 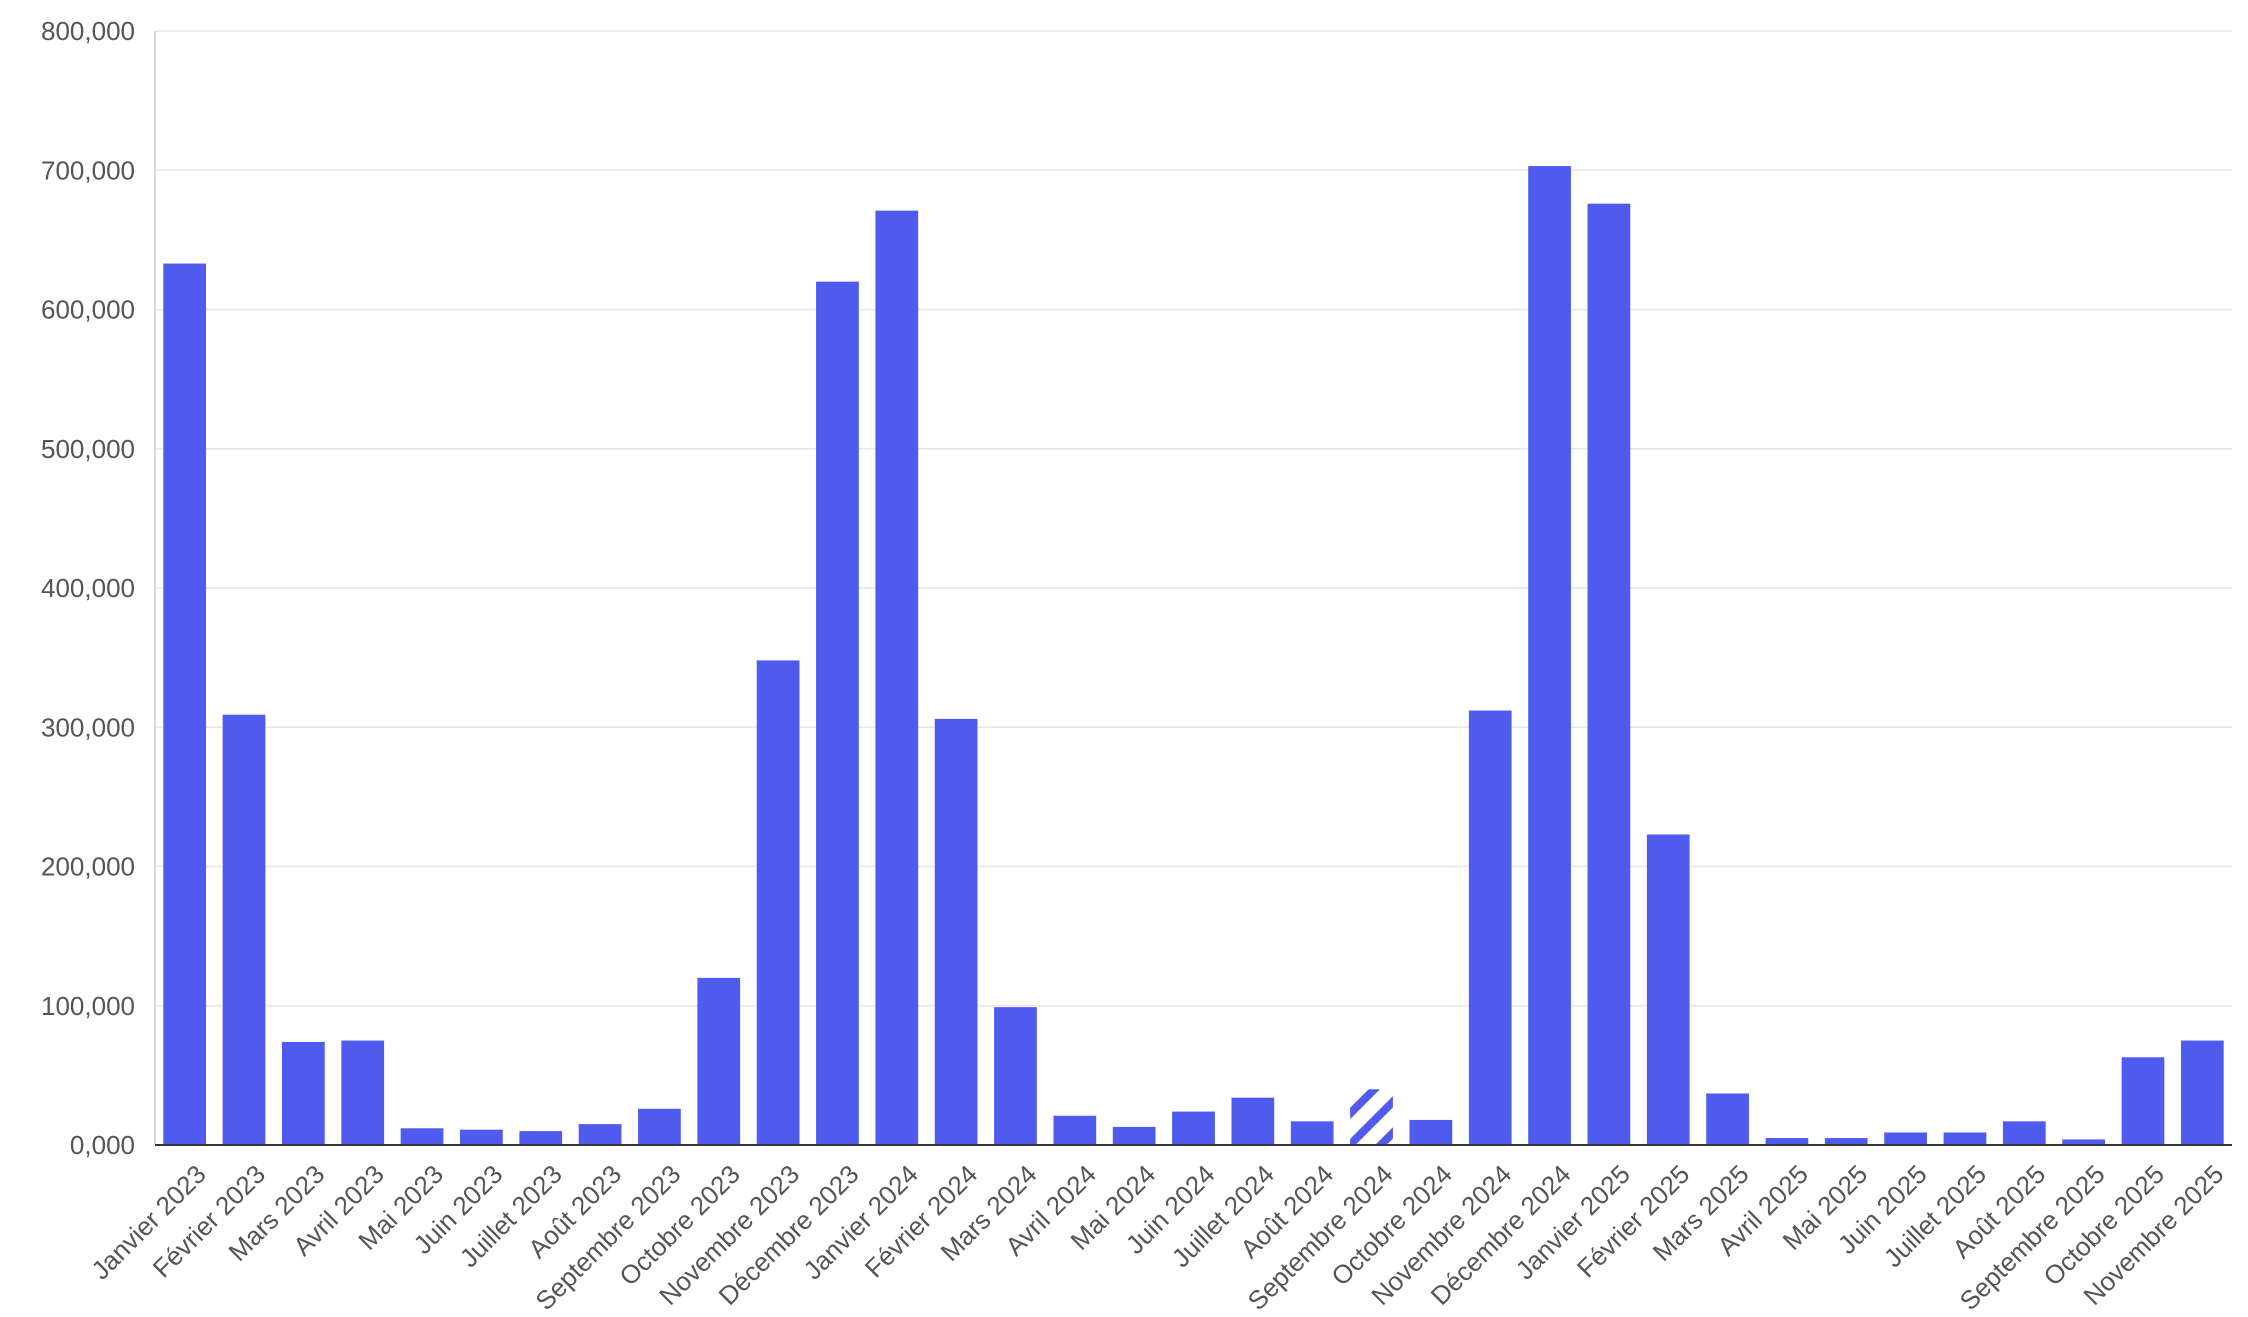 What do you see at coordinates (88, 727) in the screenshot?
I see `y-tick-label: 300,000` at bounding box center [88, 727].